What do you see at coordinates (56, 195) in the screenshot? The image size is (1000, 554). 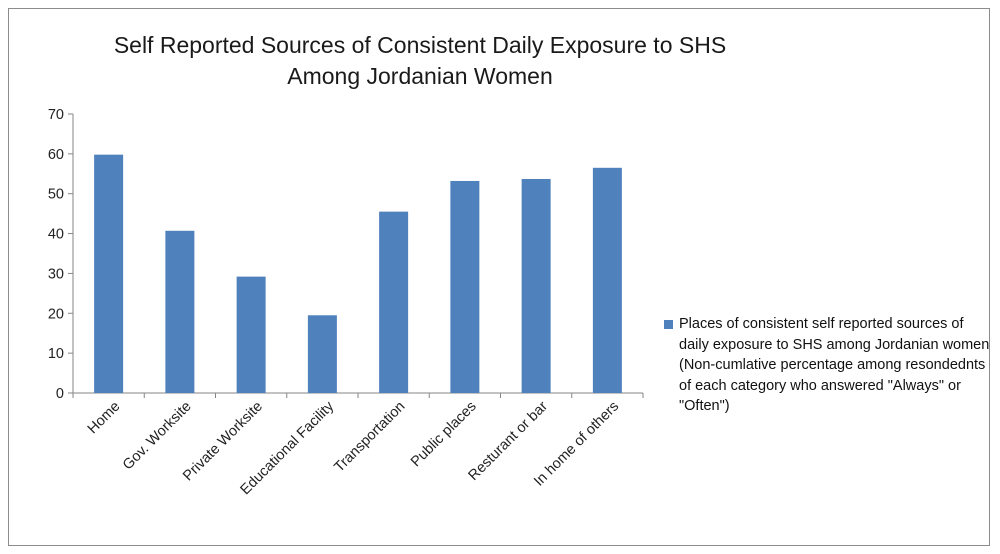 I see `y-tick-label: 50` at bounding box center [56, 195].